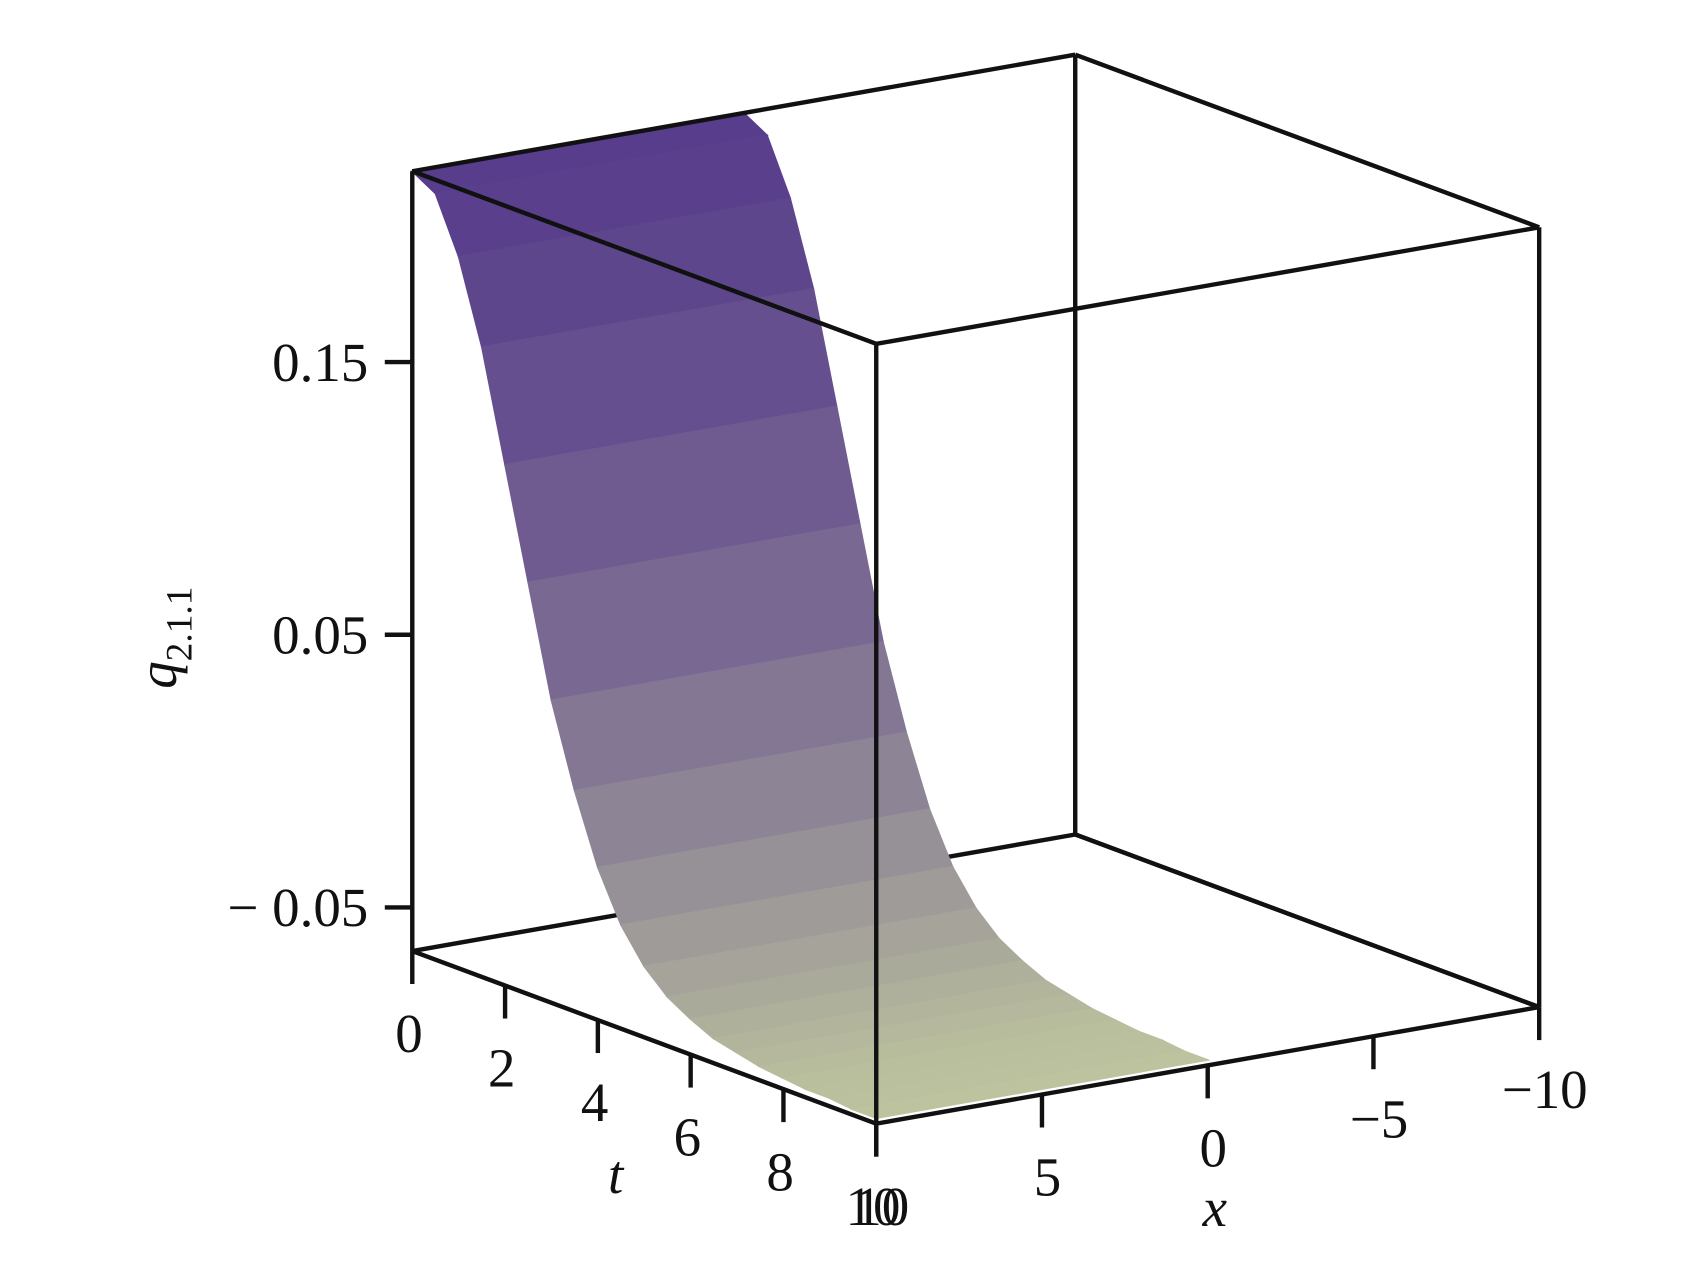 This screenshot has width=1703, height=1271. I want to click on t-tick-label: 6, so click(687, 1137).